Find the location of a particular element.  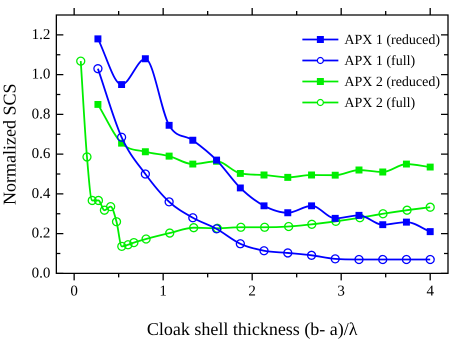

y-axis-title: Normalized SCS is located at coordinates (10, 144).